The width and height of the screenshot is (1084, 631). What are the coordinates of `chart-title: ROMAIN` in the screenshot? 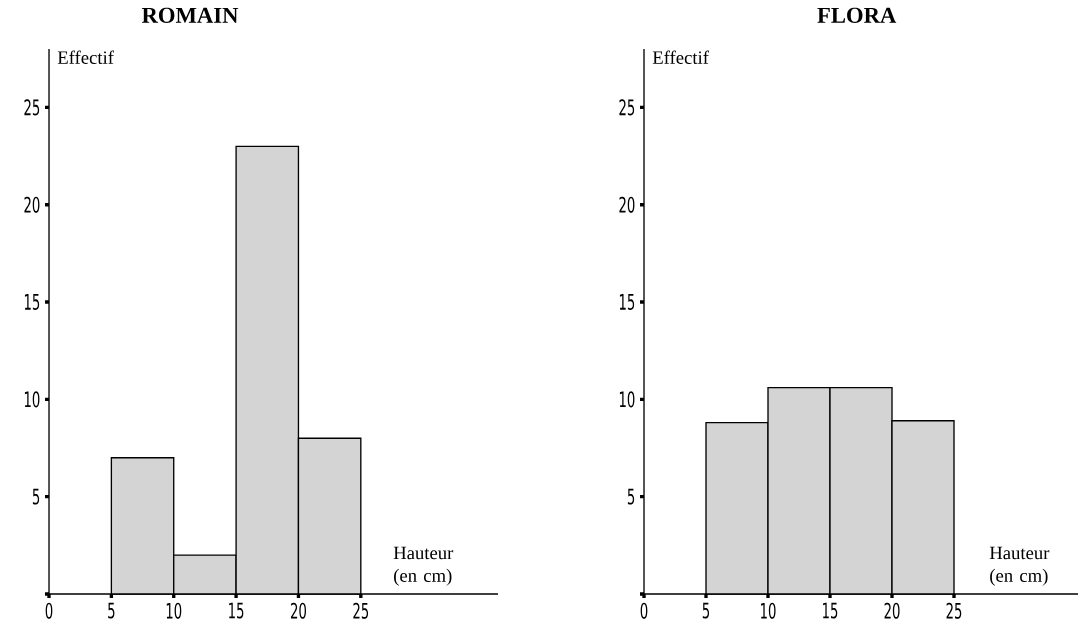 It's located at (190, 15).